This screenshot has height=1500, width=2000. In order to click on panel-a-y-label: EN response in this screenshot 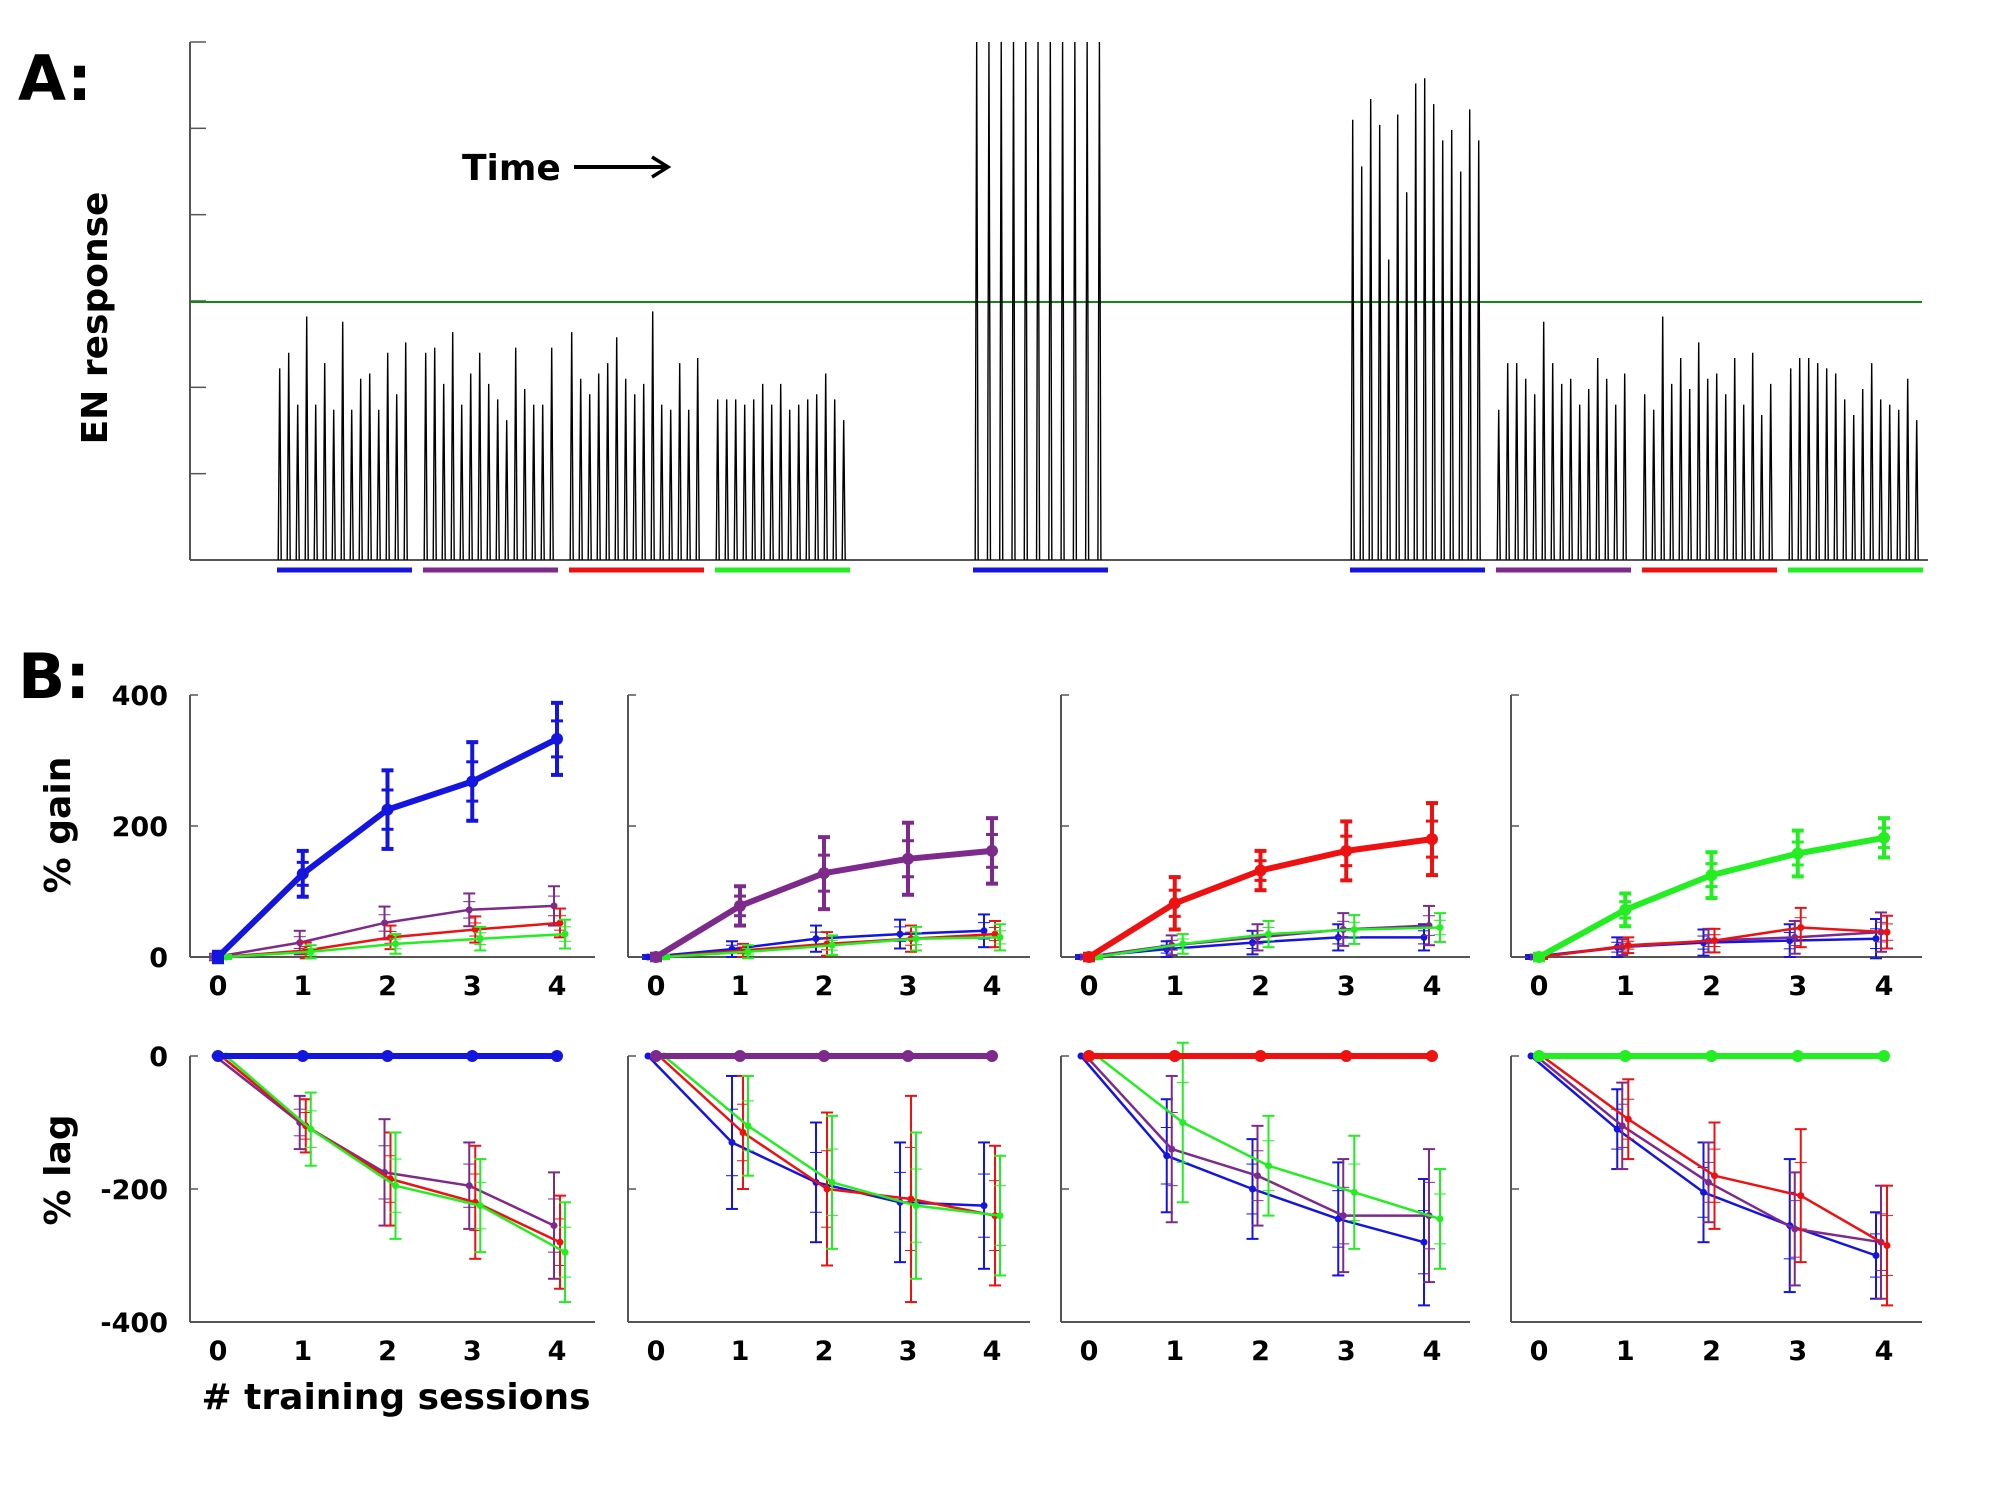, I will do `click(95, 318)`.